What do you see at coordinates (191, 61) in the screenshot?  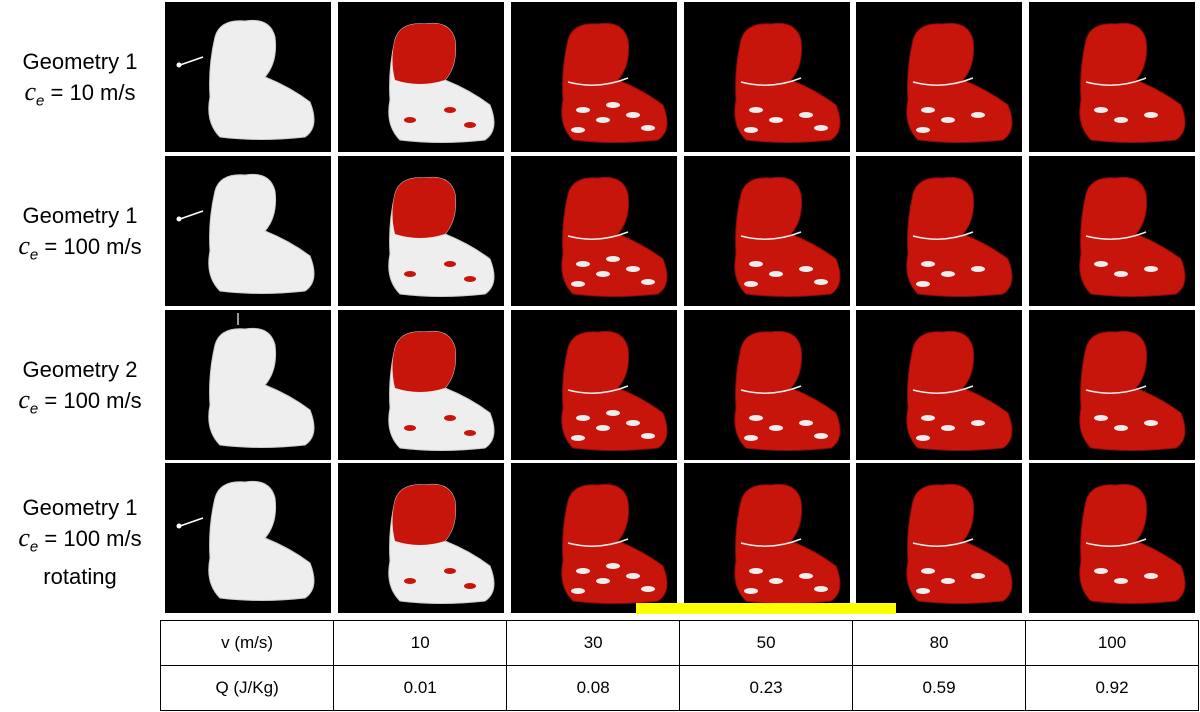 I see `impact-arrow` at bounding box center [191, 61].